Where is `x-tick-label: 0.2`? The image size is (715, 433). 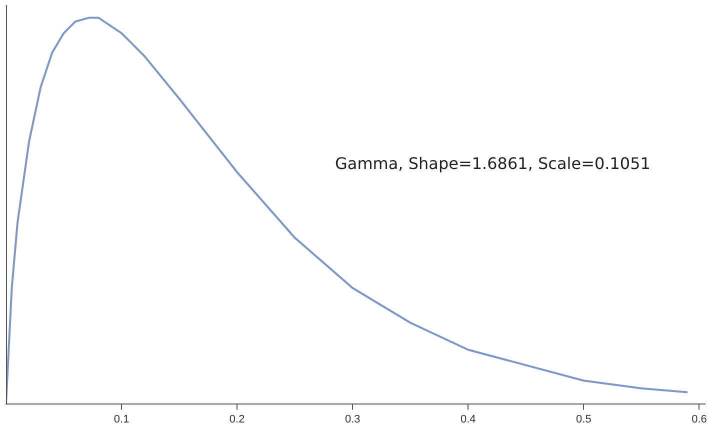
x-tick-label: 0.2 is located at coordinates (237, 419).